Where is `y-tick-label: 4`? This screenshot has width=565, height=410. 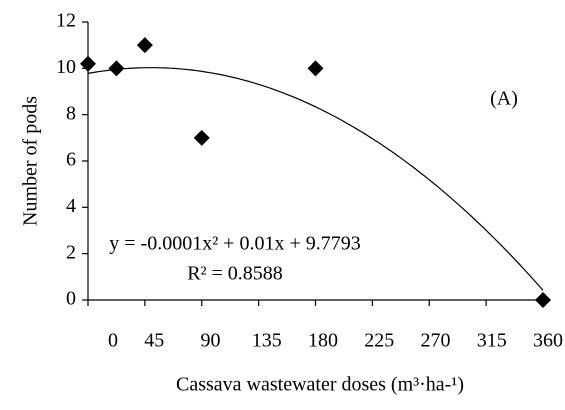
y-tick-label: 4 is located at coordinates (71, 206).